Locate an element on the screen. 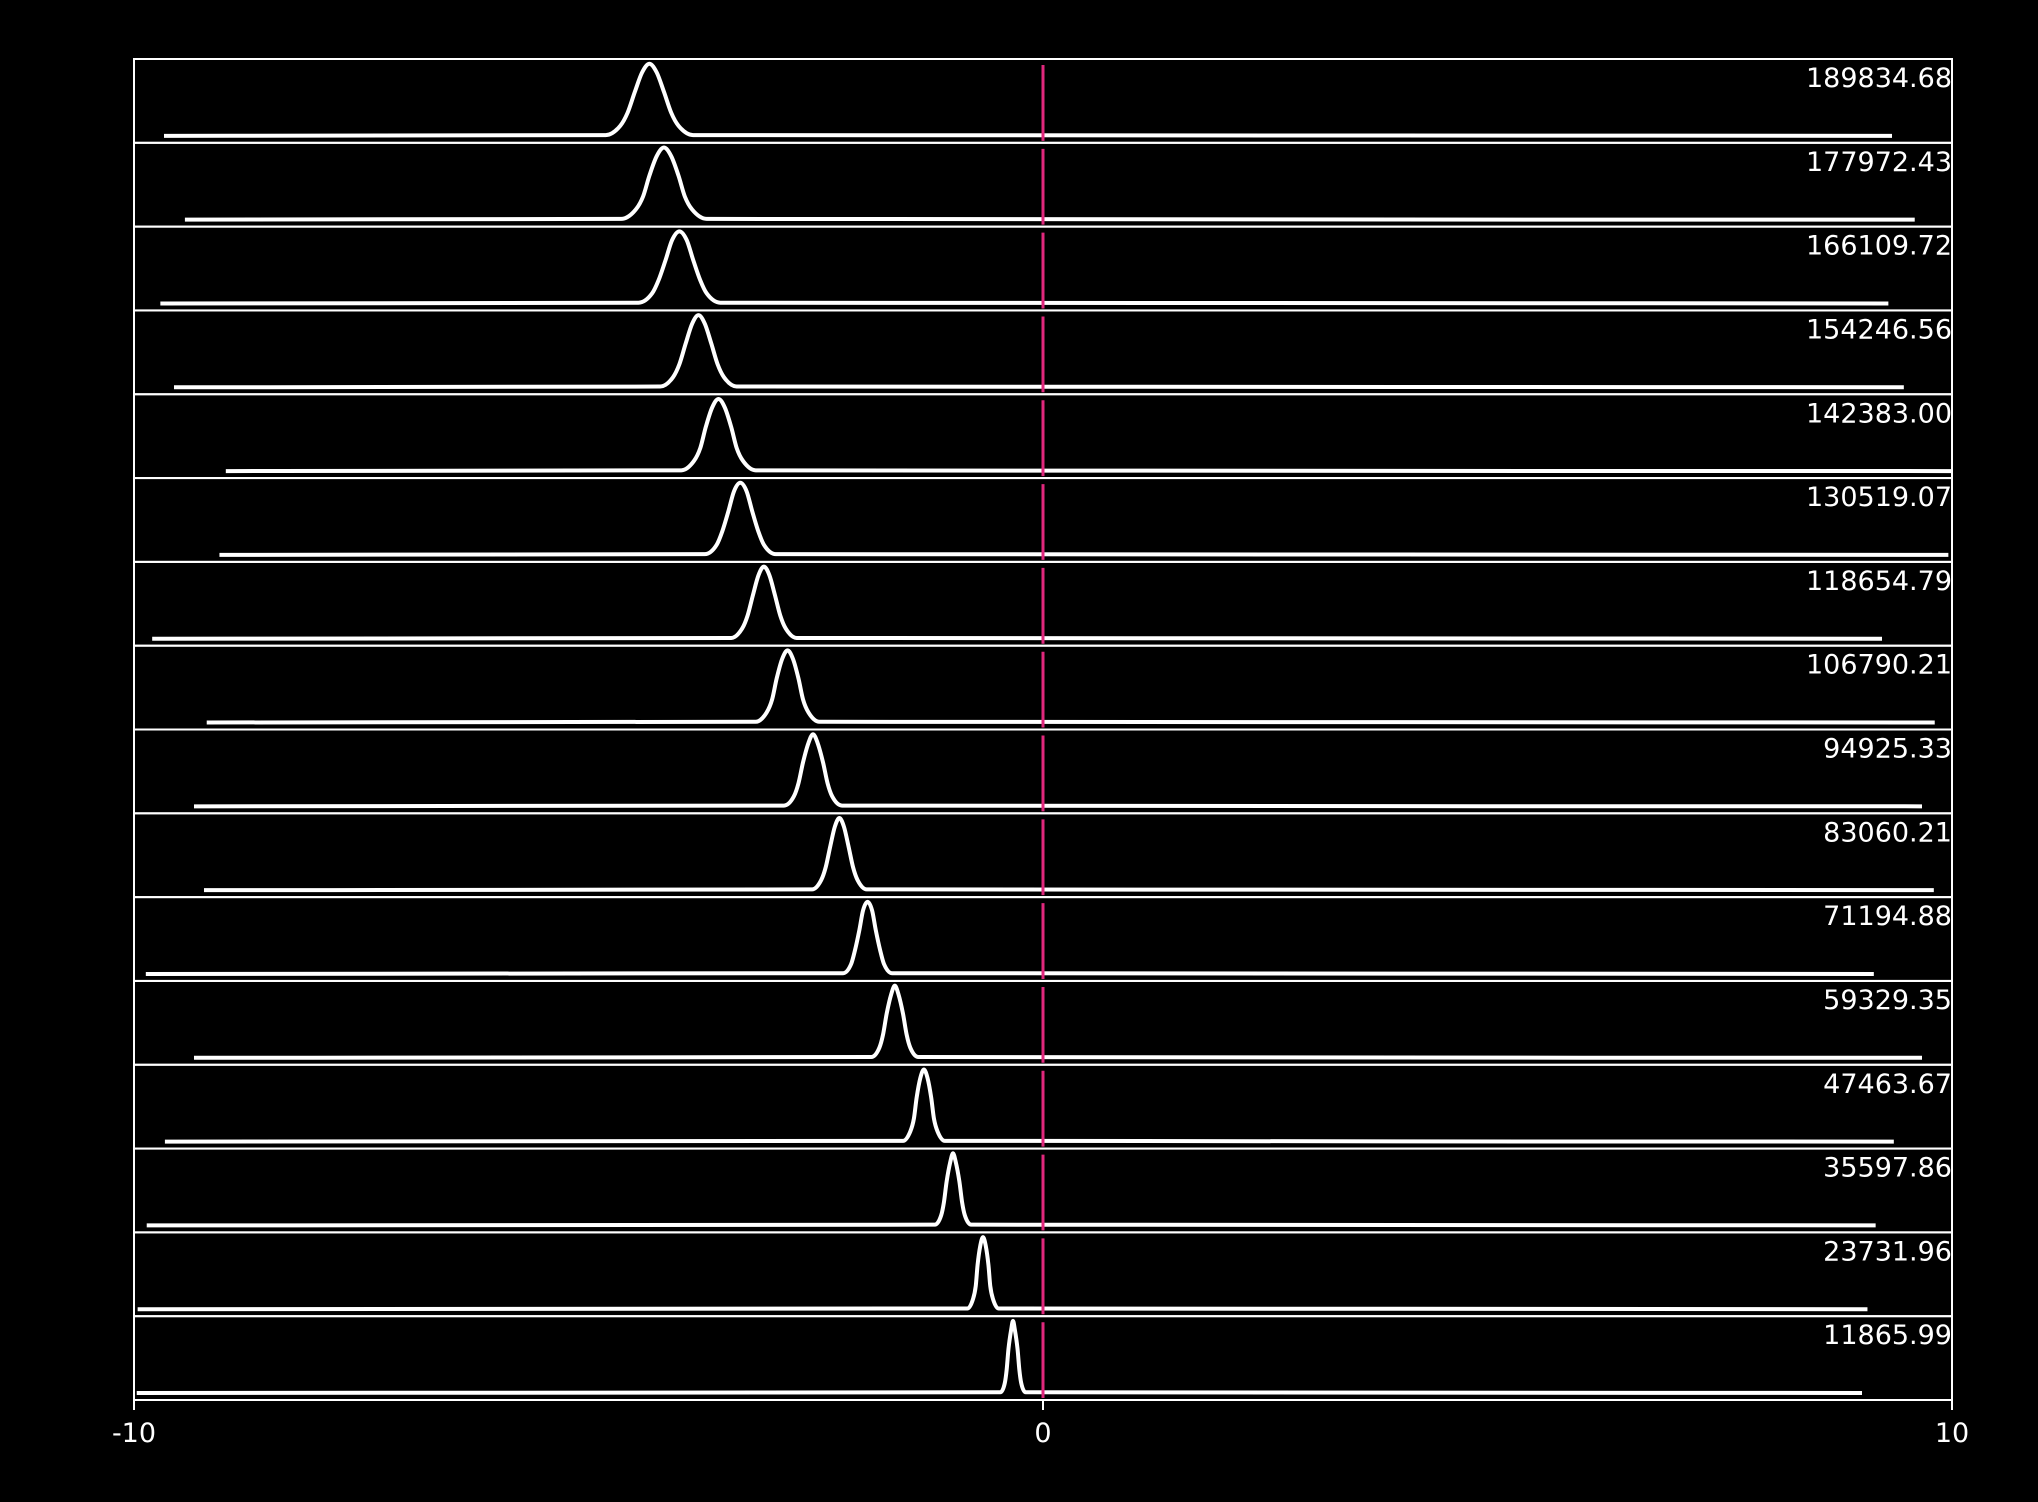  row-label: 11865.99 is located at coordinates (1887, 1335).